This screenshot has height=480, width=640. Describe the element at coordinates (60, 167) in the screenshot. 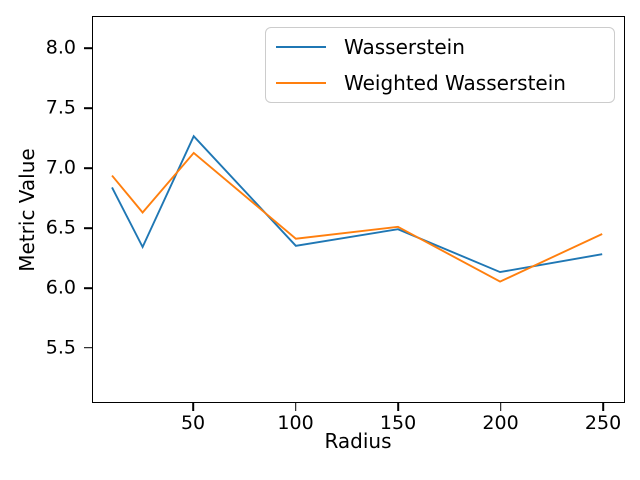

I see `y-tick-label: 7.0` at that location.